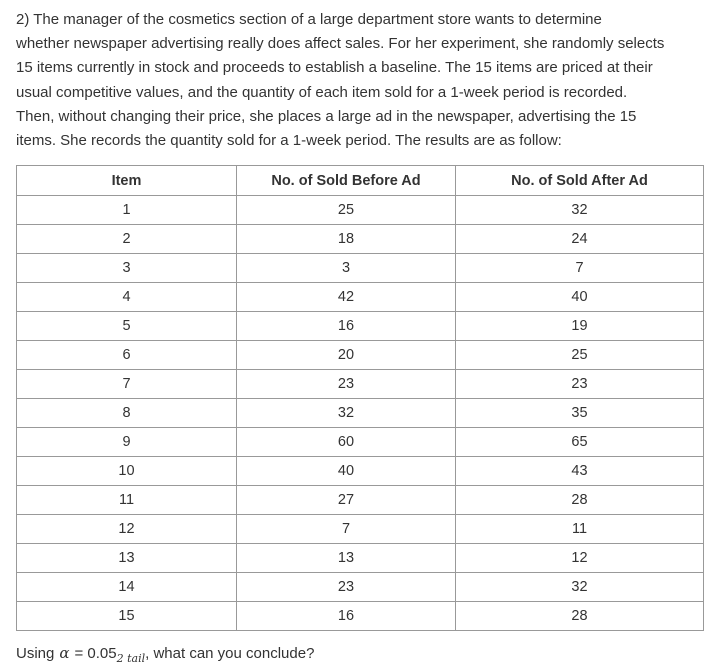  Describe the element at coordinates (346, 239) in the screenshot. I see `table-cell: 18` at that location.